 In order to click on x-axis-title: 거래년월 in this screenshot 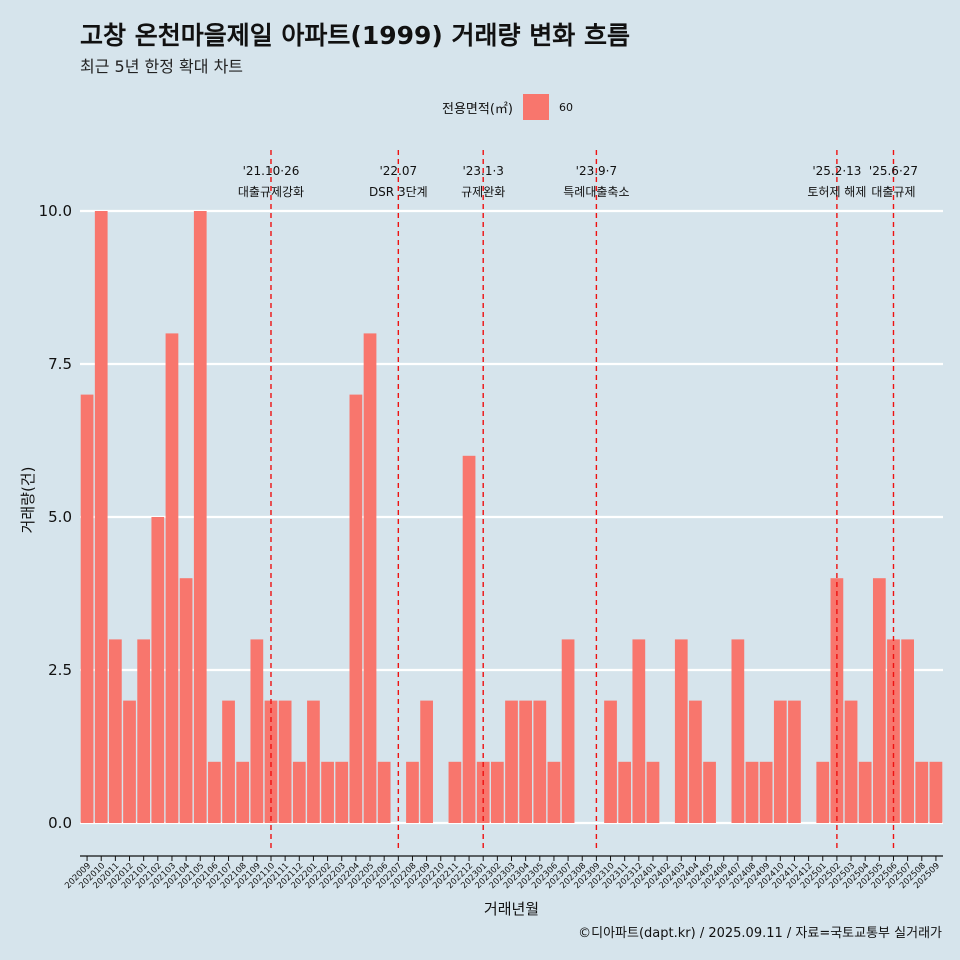, I will do `click(511, 909)`.